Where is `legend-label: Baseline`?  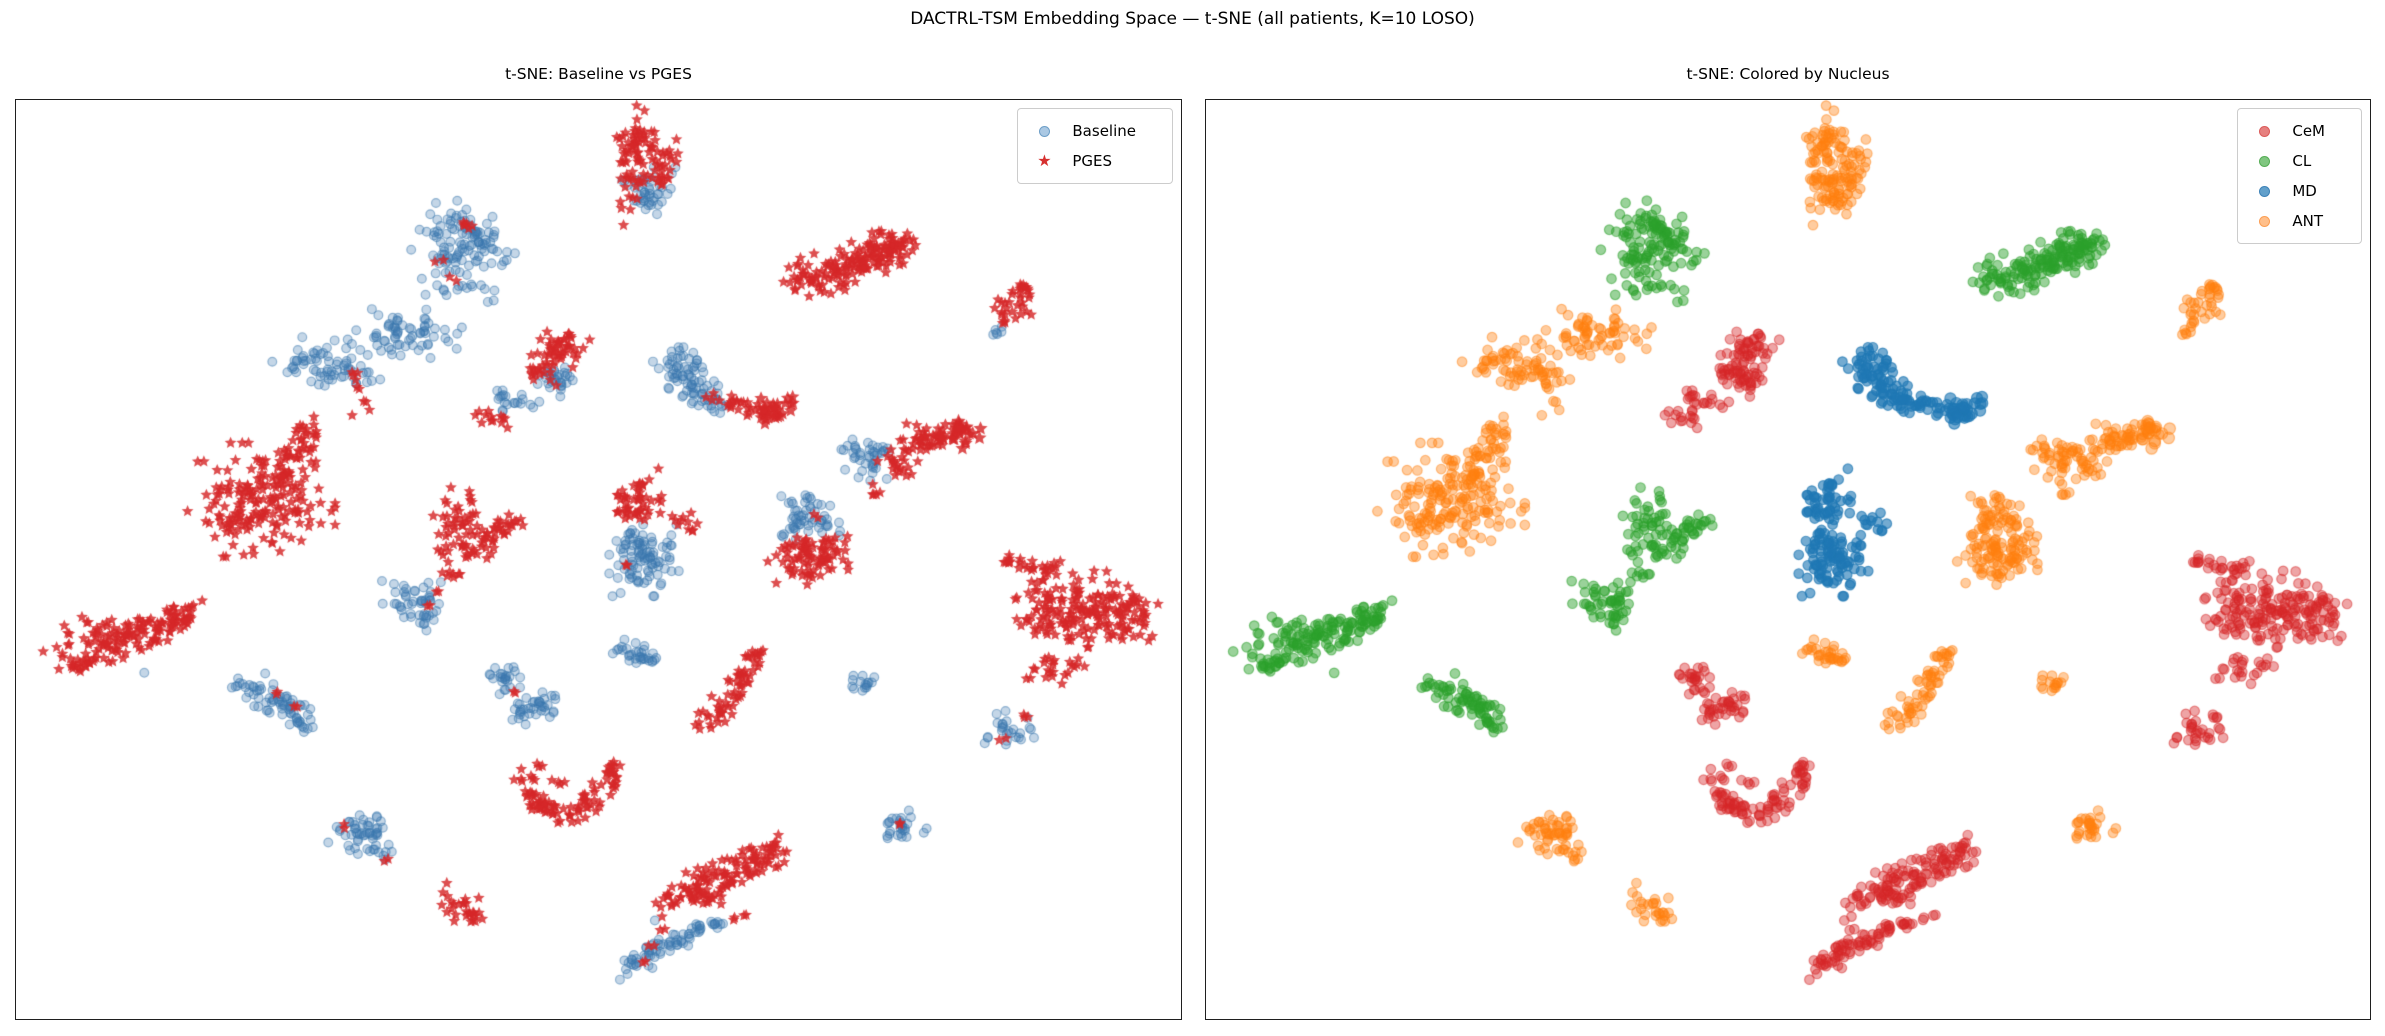
legend-label: Baseline is located at coordinates (1104, 131).